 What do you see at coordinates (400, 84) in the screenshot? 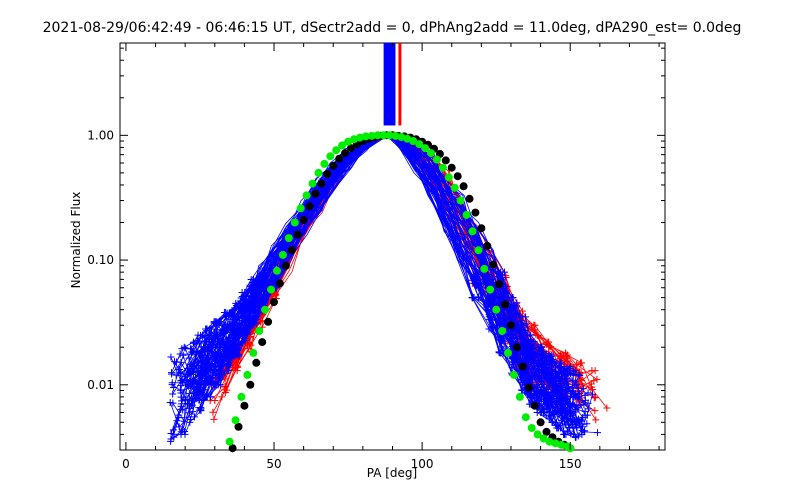
I see `red-spike` at bounding box center [400, 84].